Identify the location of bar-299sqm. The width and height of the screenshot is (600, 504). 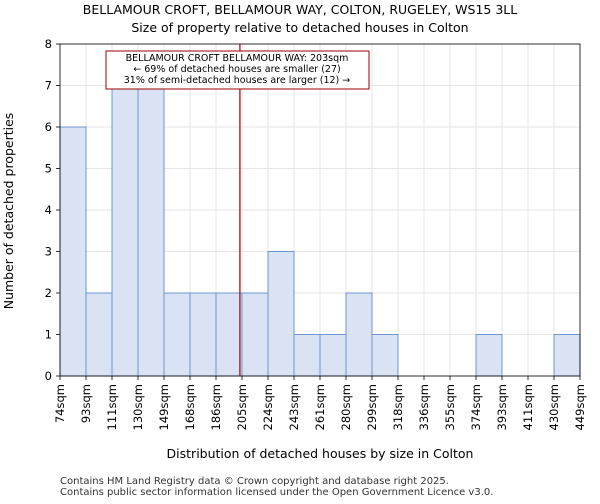
(385, 355).